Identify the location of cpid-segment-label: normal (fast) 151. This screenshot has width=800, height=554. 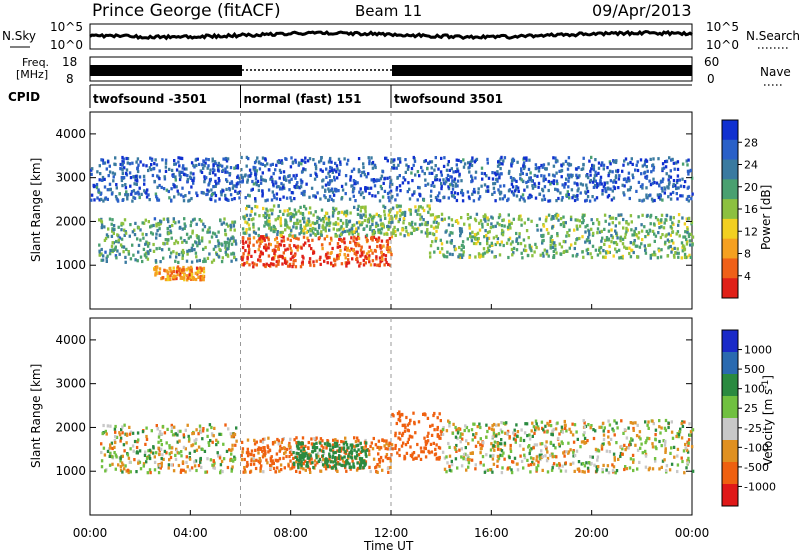
(303, 99).